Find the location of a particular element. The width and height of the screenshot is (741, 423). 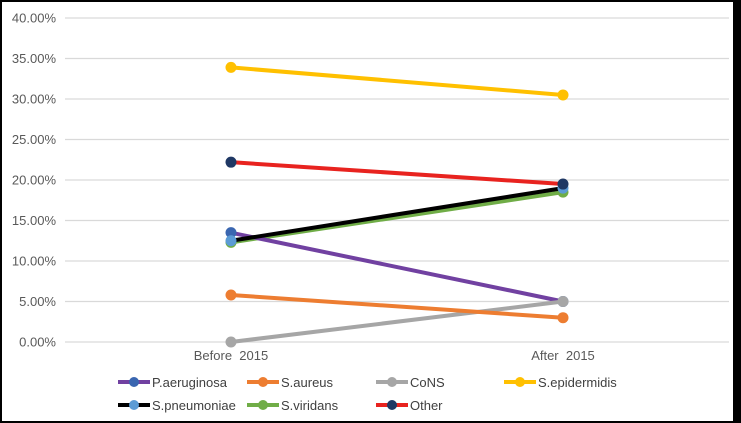

legend-item-s-pneumoniae: S.pneumoniae is located at coordinates (177, 405).